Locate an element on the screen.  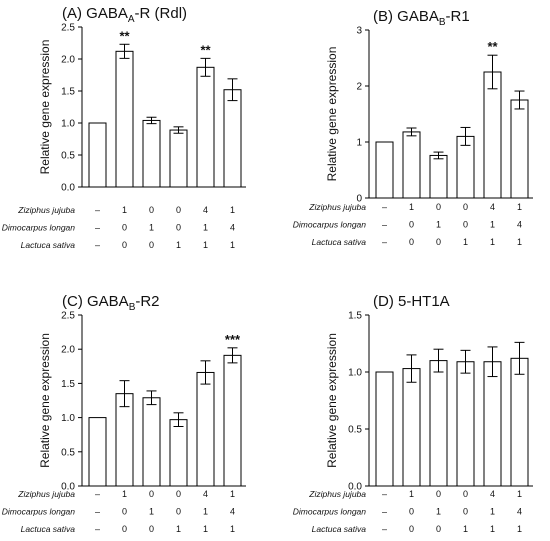
y-tick-label: 2.0 is located at coordinates (68, 60).